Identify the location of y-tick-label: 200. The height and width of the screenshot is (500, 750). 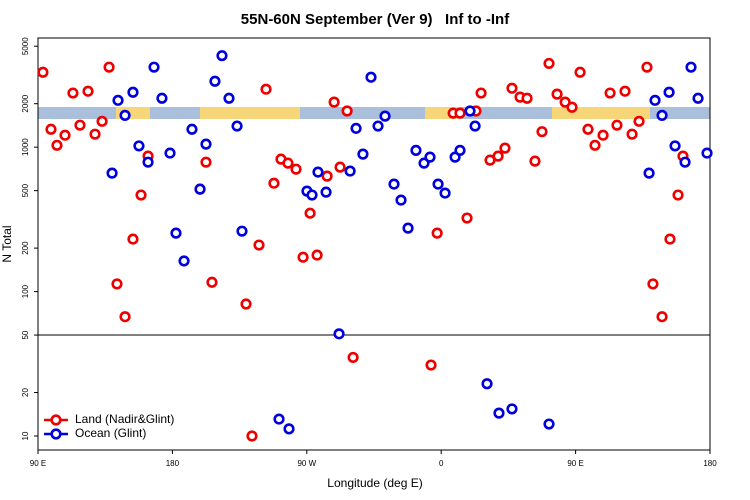
(25, 248).